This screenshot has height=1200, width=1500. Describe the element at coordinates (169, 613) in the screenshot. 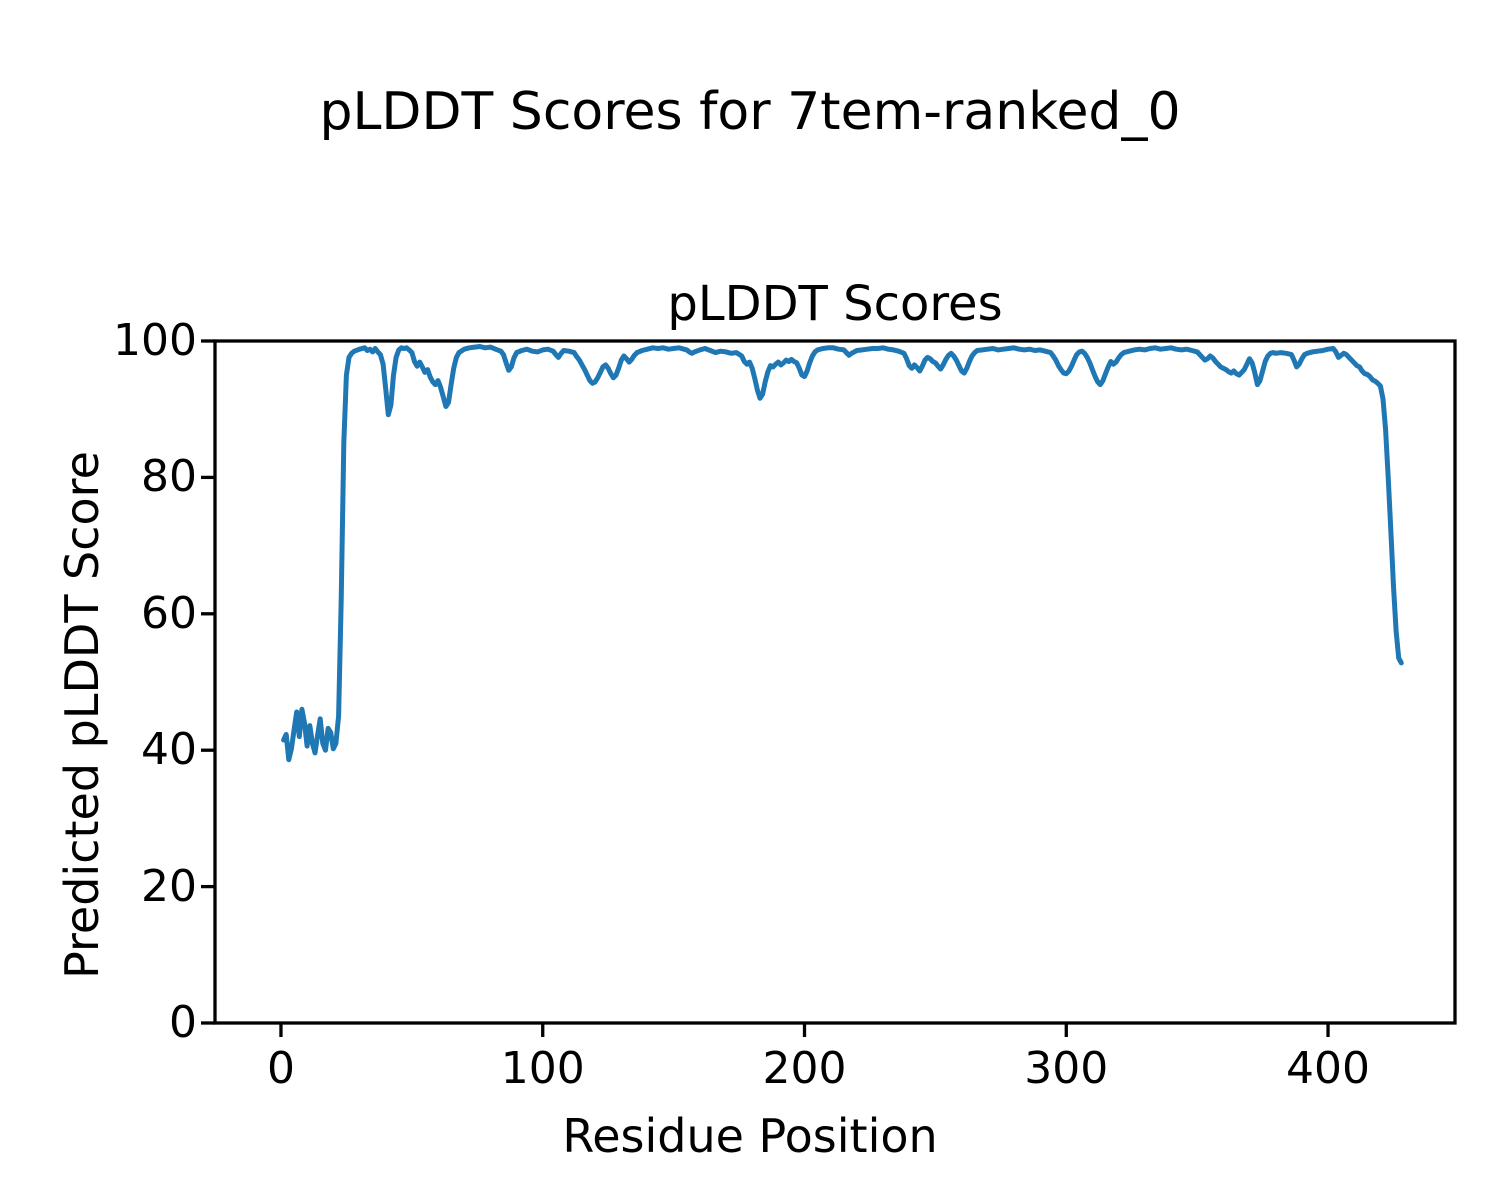

I see `y-tick-label: 60` at that location.